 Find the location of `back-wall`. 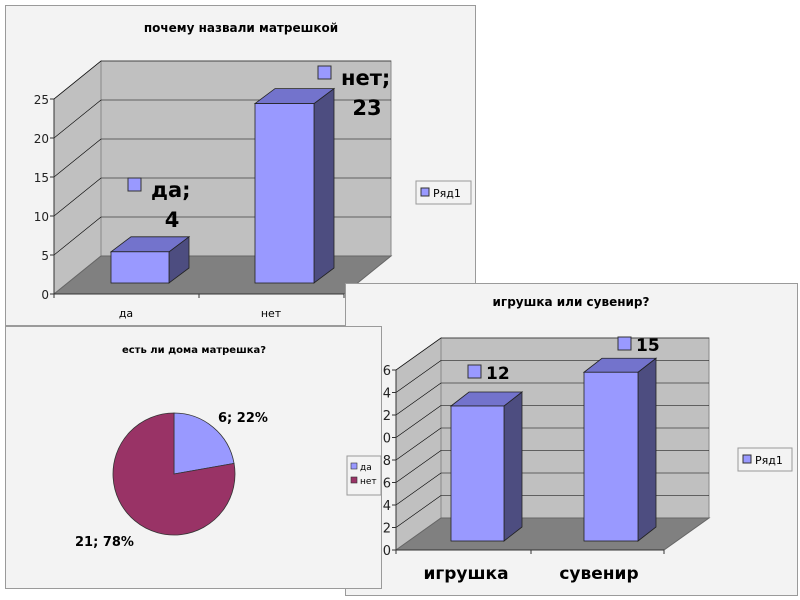

back-wall is located at coordinates (246, 158).